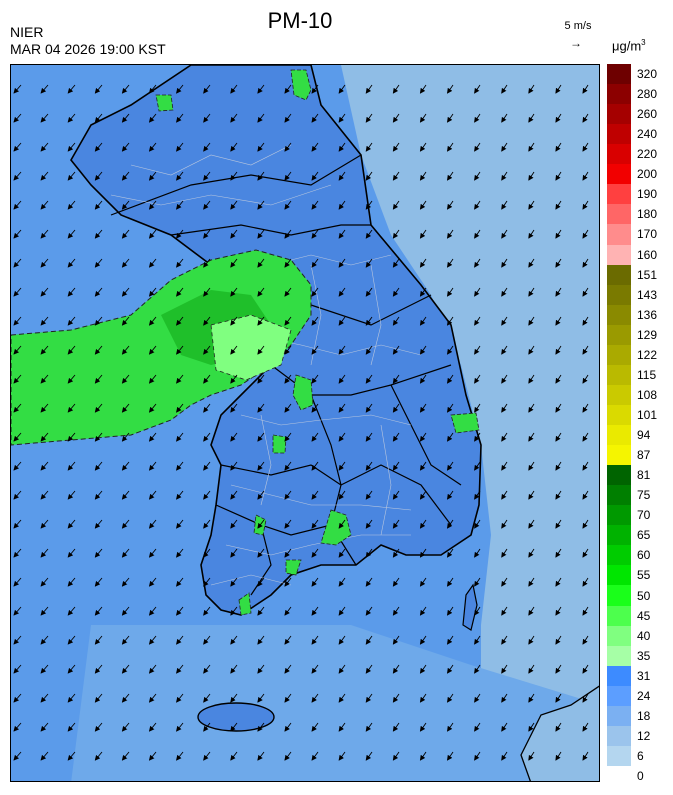  What do you see at coordinates (647, 234) in the screenshot?
I see `colorbar-tick-label: 170` at bounding box center [647, 234].